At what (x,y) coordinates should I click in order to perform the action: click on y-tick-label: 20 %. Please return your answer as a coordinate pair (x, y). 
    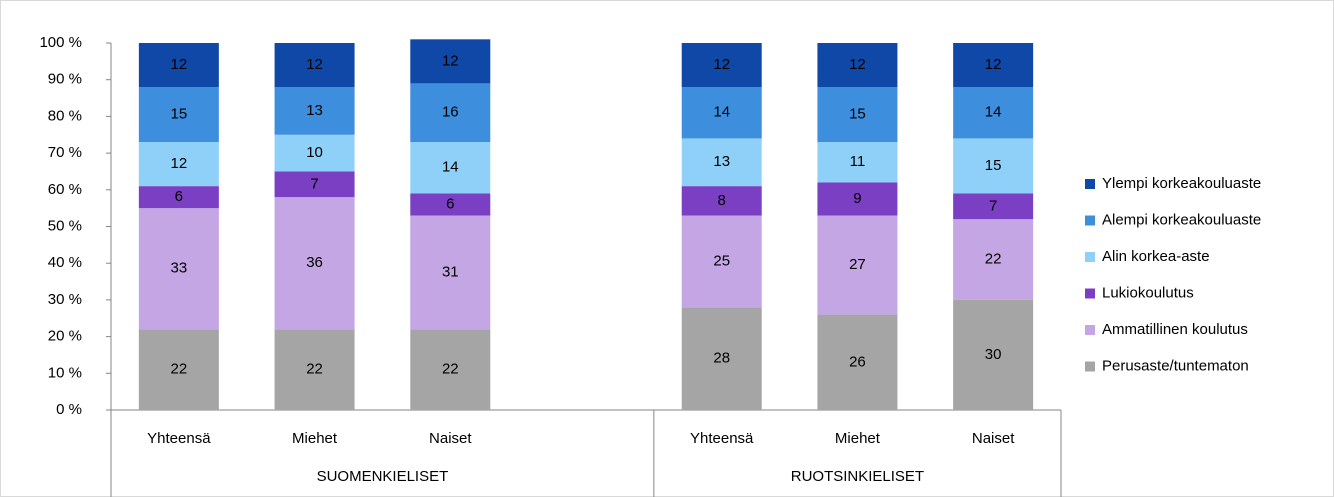
    Looking at the image, I should click on (65, 336).